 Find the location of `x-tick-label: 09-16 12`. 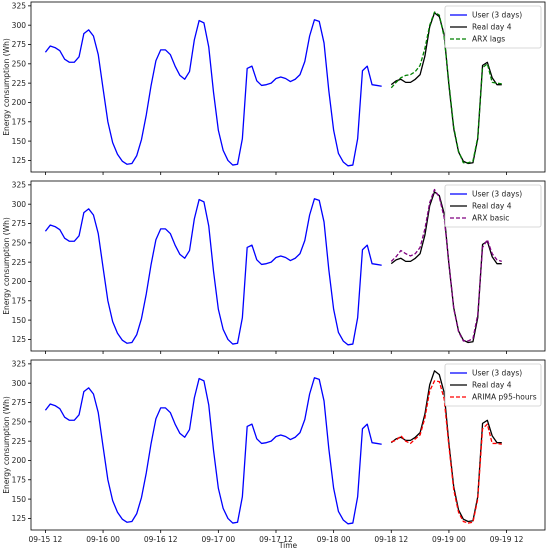

x-tick-label: 09-16 12 is located at coordinates (161, 539).